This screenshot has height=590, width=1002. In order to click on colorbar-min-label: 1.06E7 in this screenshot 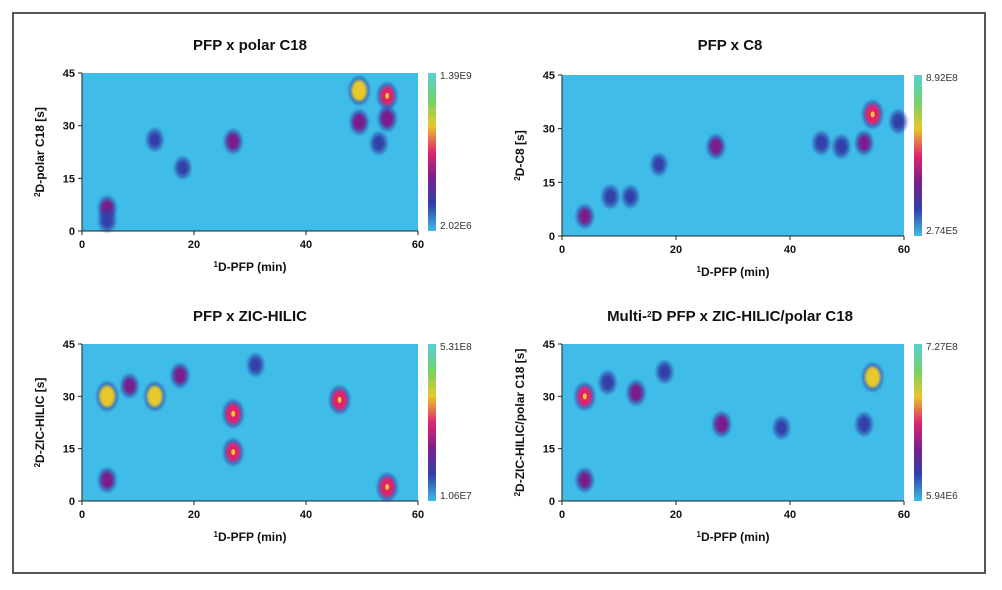, I will do `click(456, 496)`.